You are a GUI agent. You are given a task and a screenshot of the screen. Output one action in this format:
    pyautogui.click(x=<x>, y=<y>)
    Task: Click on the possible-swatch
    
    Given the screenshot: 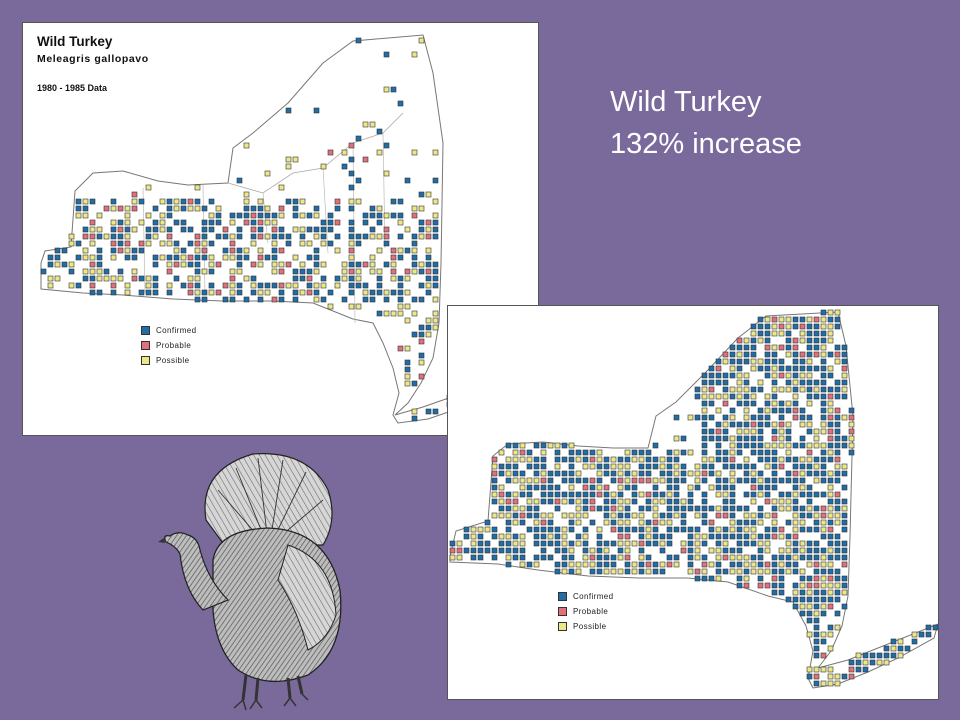 What is the action you would take?
    pyautogui.click(x=145, y=360)
    